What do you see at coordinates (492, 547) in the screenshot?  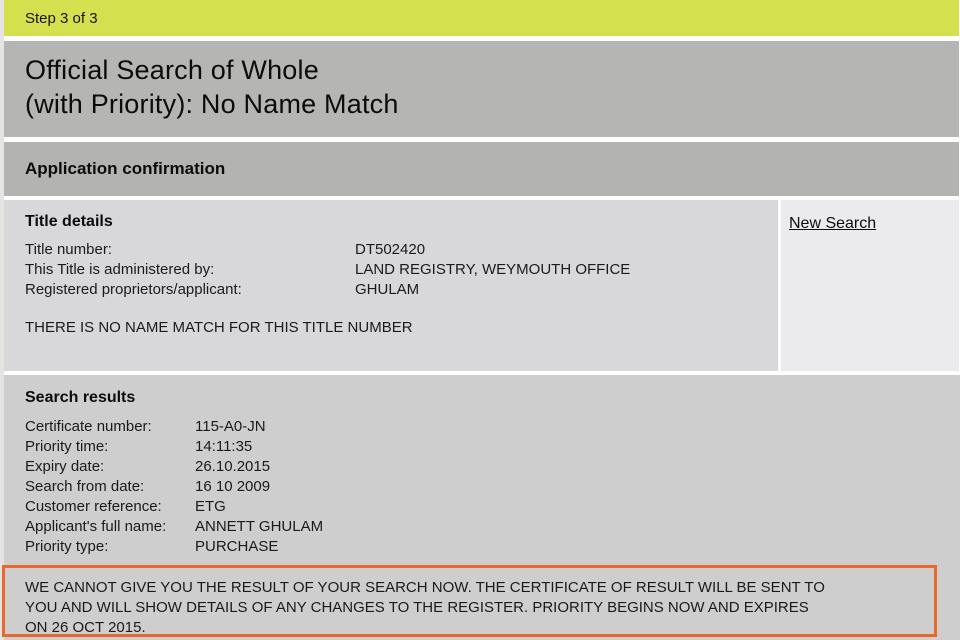 I see `table-row: Priority type: PURCHASE` at bounding box center [492, 547].